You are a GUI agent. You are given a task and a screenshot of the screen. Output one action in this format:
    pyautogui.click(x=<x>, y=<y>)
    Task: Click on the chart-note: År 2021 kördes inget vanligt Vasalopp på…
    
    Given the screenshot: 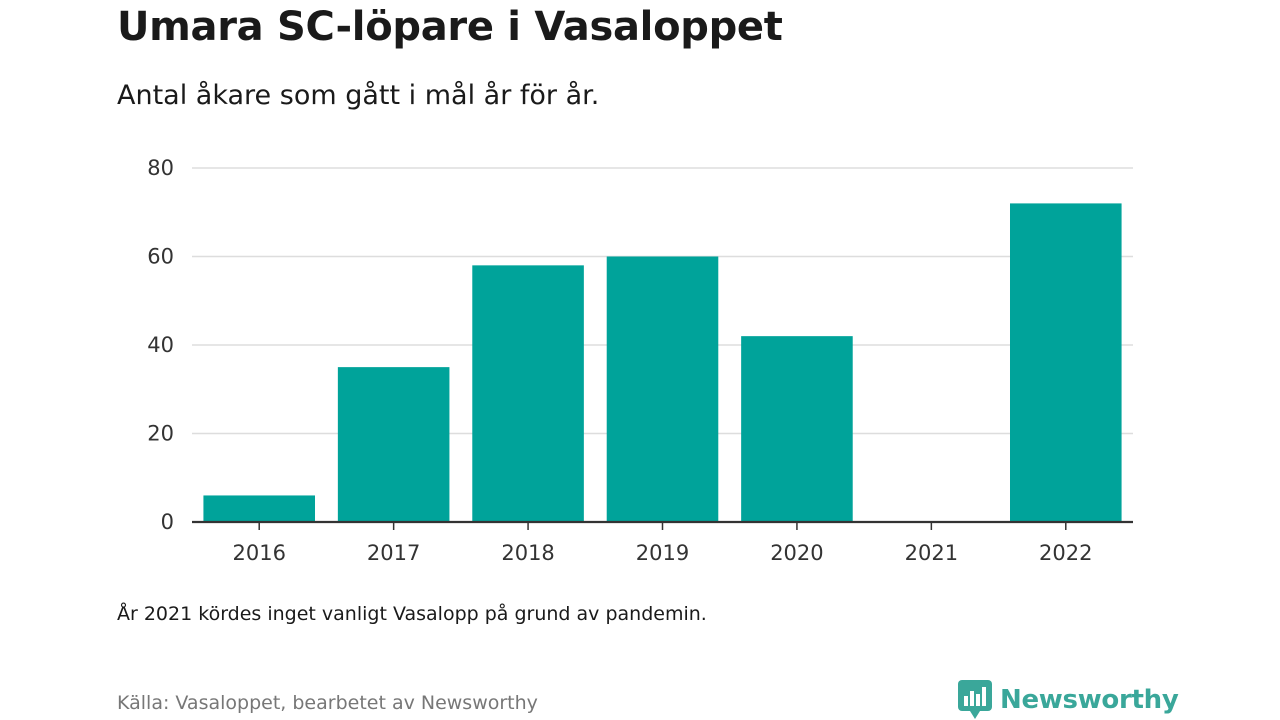 What is the action you would take?
    pyautogui.click(x=412, y=614)
    